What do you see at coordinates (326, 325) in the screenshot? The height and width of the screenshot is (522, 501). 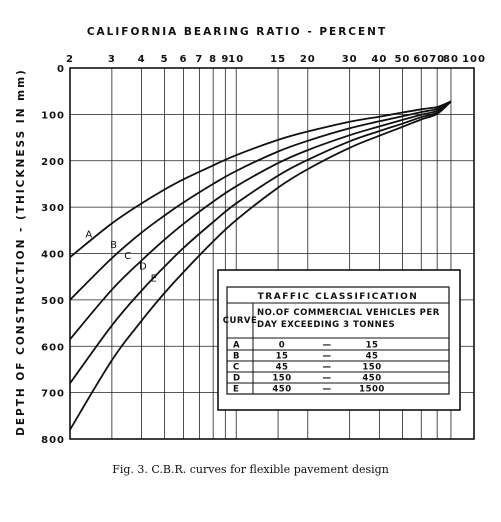 I see `table-col2-header-line2: DAY EXCEEDING 3 TONNES` at bounding box center [326, 325].